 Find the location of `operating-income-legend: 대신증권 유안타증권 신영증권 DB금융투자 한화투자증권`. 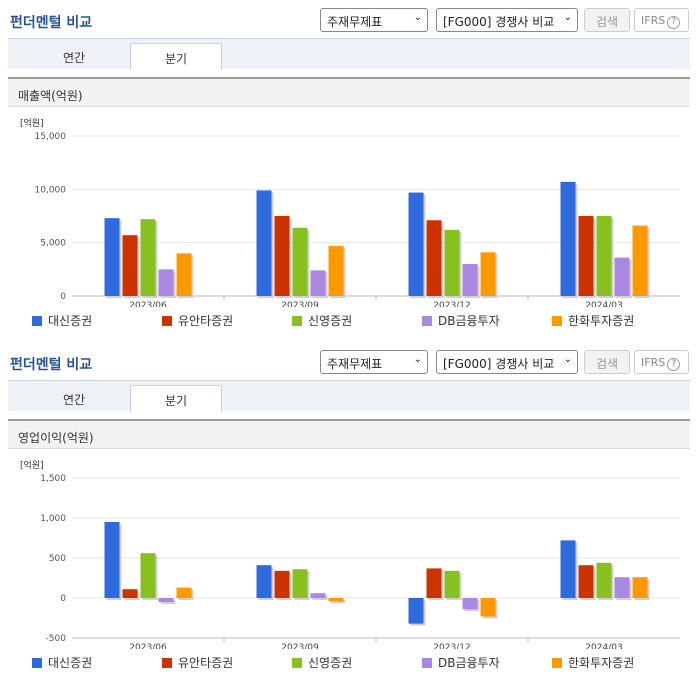

operating-income-legend: 대신증권 유안타증권 신영증권 DB금융투자 한화투자증권 is located at coordinates (348, 664).